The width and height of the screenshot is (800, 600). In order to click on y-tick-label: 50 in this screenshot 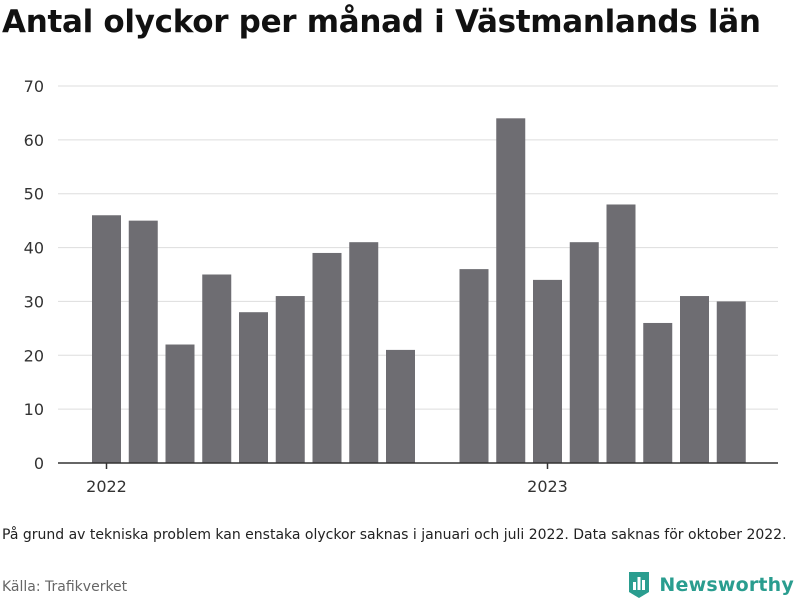, I will do `click(34, 194)`.